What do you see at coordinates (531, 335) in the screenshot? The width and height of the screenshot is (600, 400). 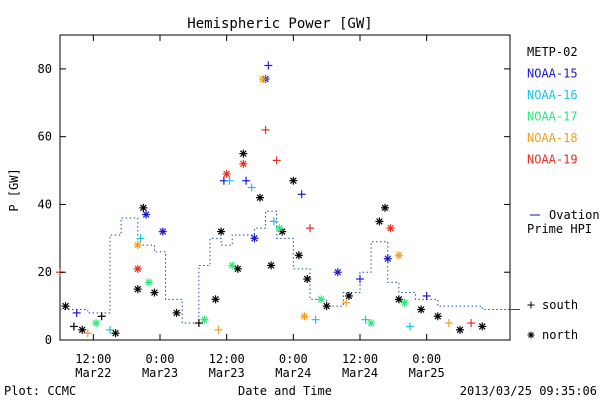 I see `marker-legend-symbol-north` at bounding box center [531, 335].